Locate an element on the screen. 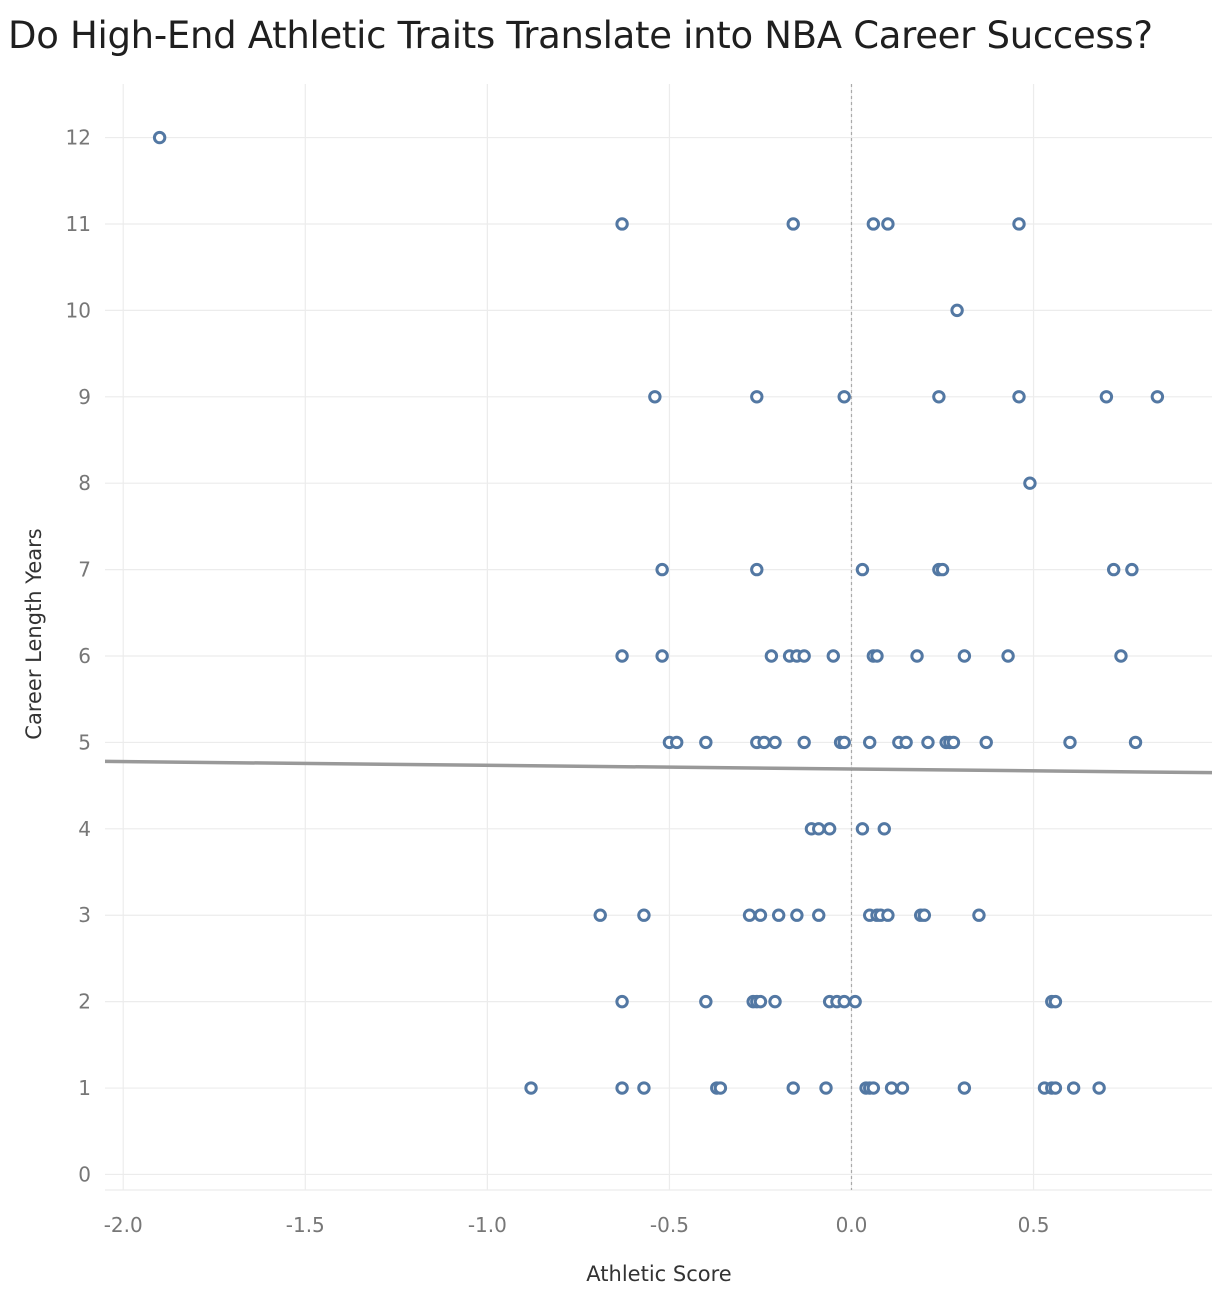 The image size is (1212, 1304). x-tick-label: -1.5 is located at coordinates (305, 1225).